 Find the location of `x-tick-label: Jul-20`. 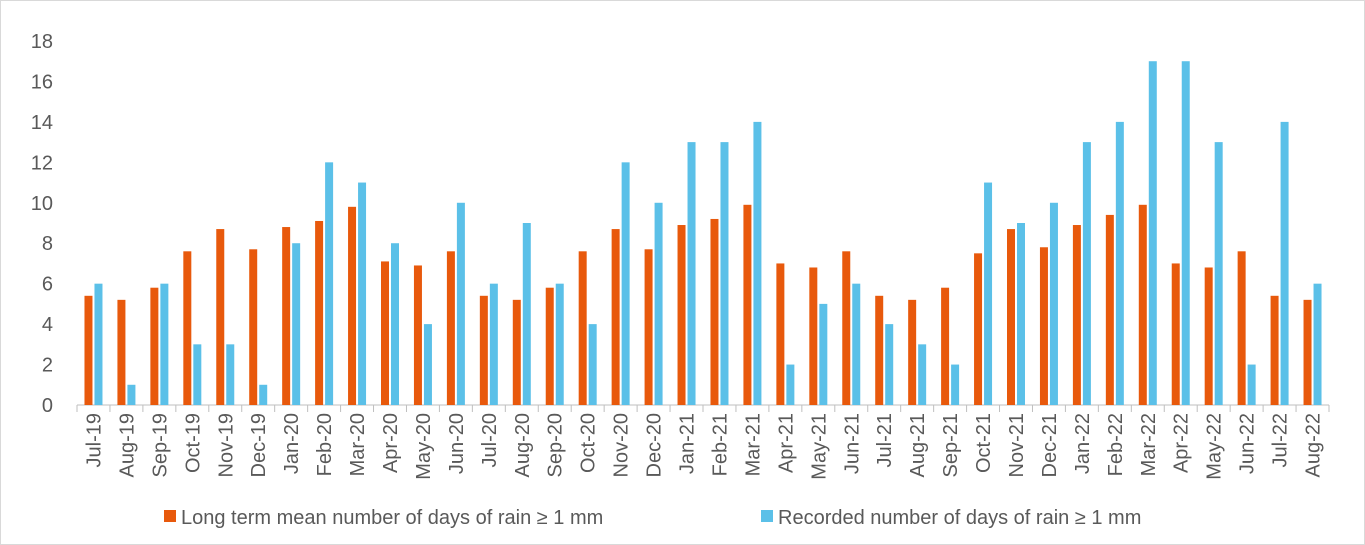

x-tick-label: Jul-20 is located at coordinates (490, 440).